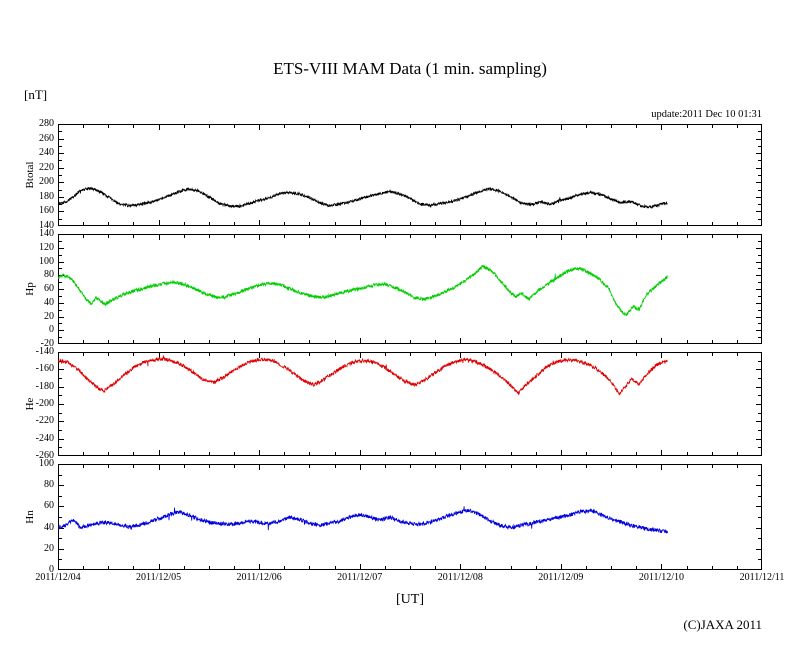 This screenshot has height=655, width=810. Describe the element at coordinates (58, 577) in the screenshot. I see `x-tick-label: 2011/12/04` at that location.